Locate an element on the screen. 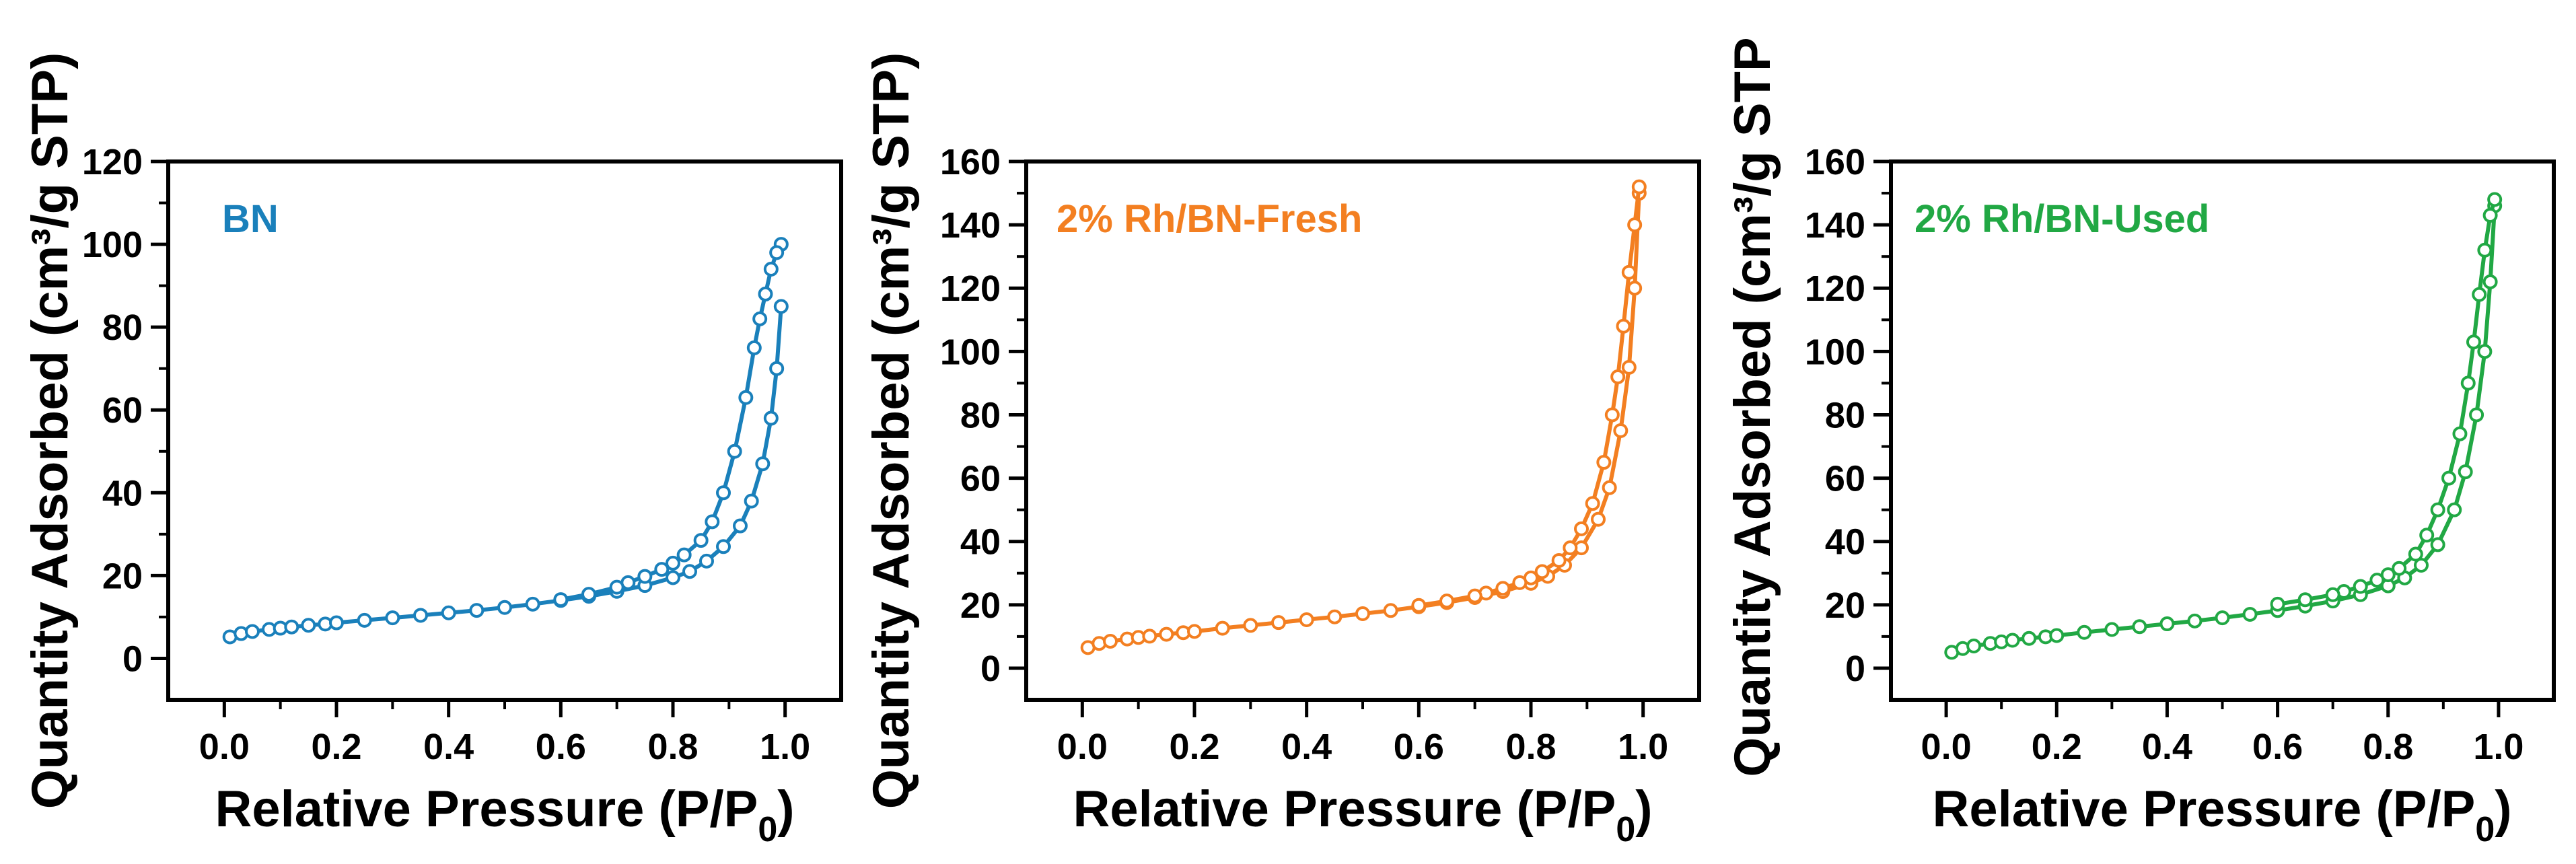  y-axis-title: Quantity Adsorbed (cm³/g STP) is located at coordinates (891, 430).